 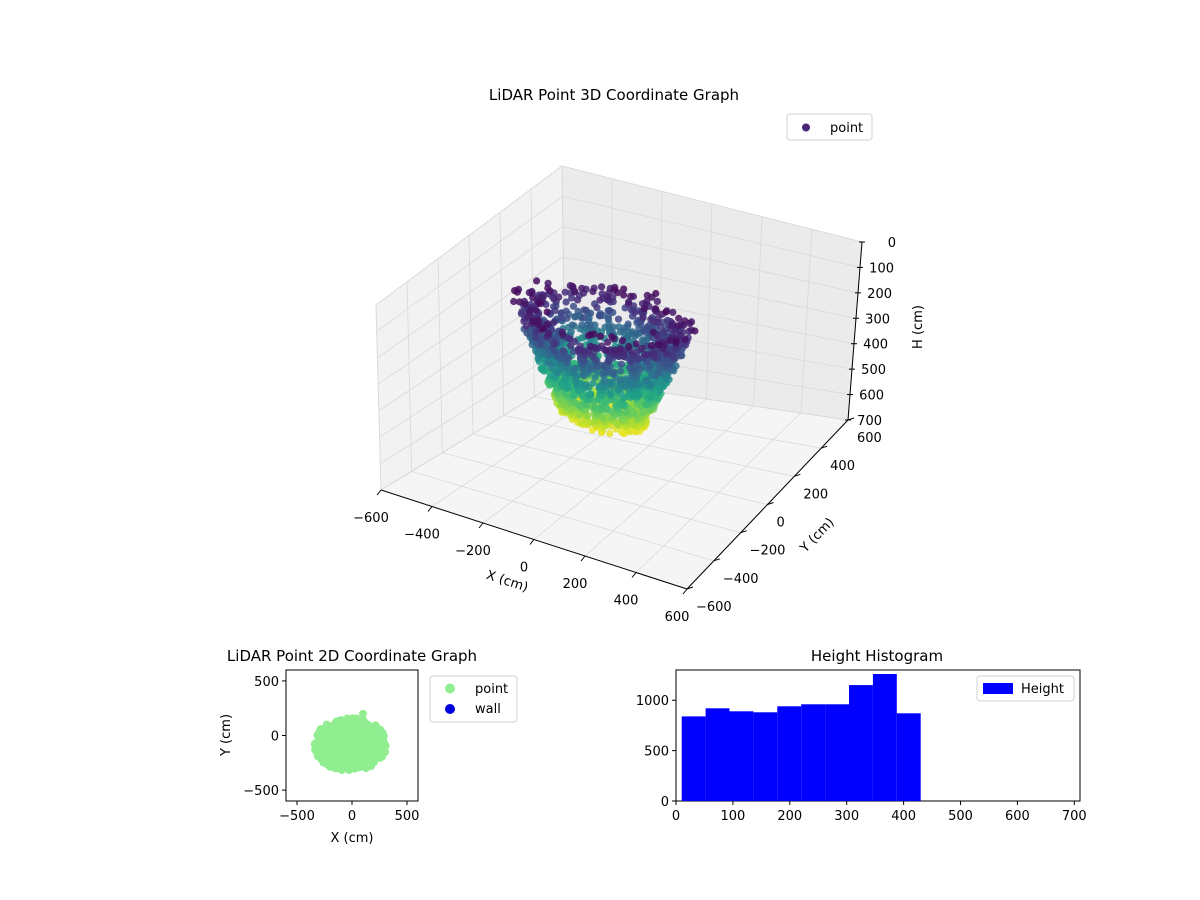 I want to click on z-tick-label-3d: 100, so click(x=881, y=268).